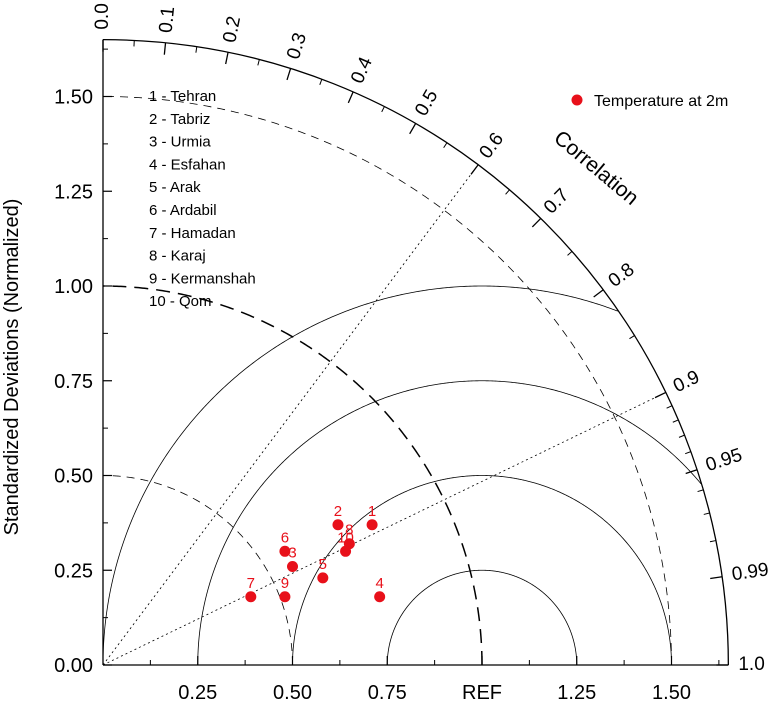 The image size is (779, 703). What do you see at coordinates (576, 692) in the screenshot?
I see `x-tick-label: 1.25` at bounding box center [576, 692].